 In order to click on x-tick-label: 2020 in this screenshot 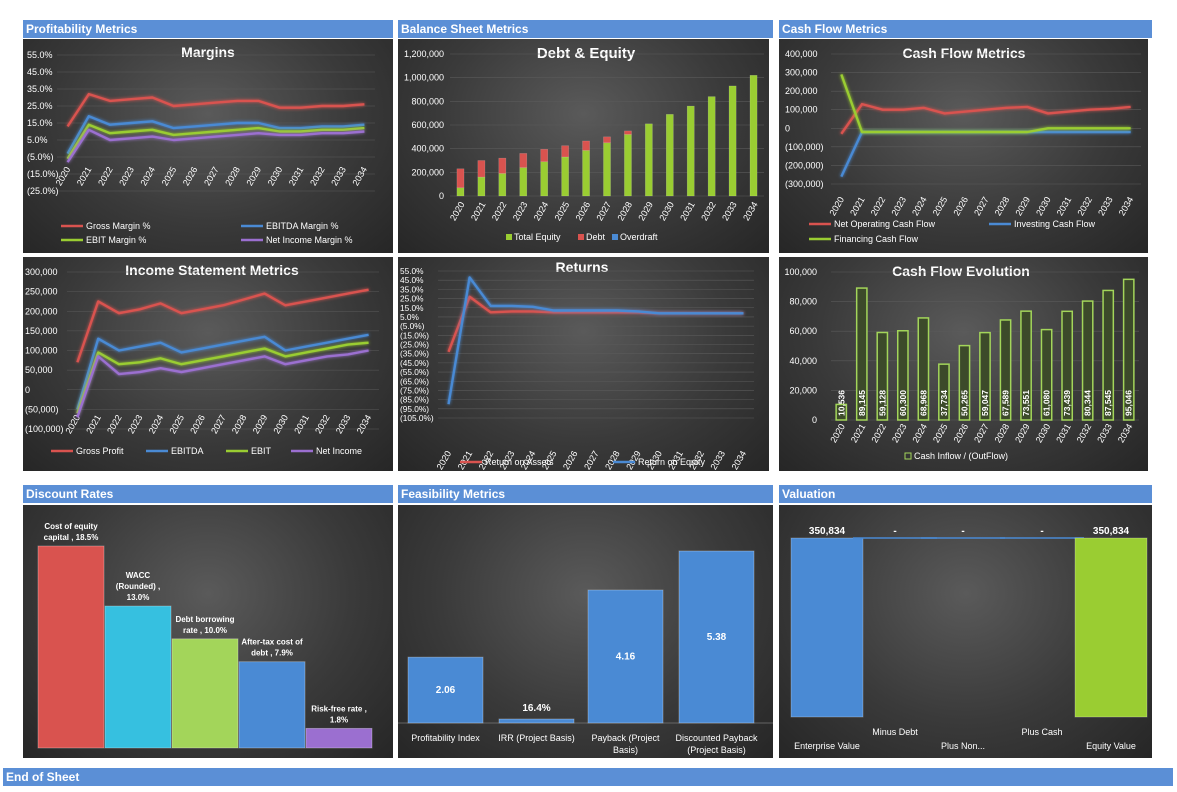, I will do `click(444, 460)`.